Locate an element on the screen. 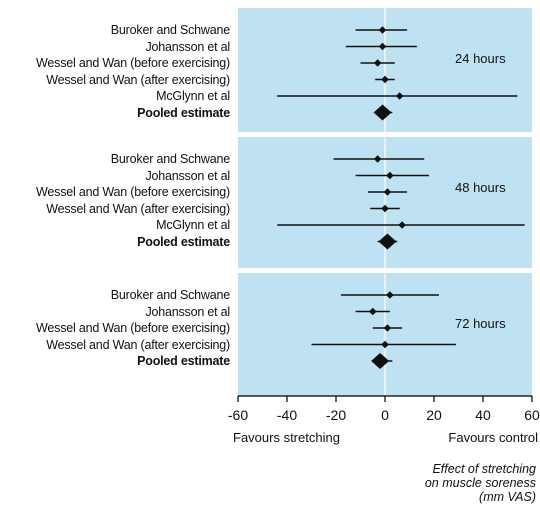 The height and width of the screenshot is (510, 540). x-axis-title-line: on muscle soreness is located at coordinates (480, 483).